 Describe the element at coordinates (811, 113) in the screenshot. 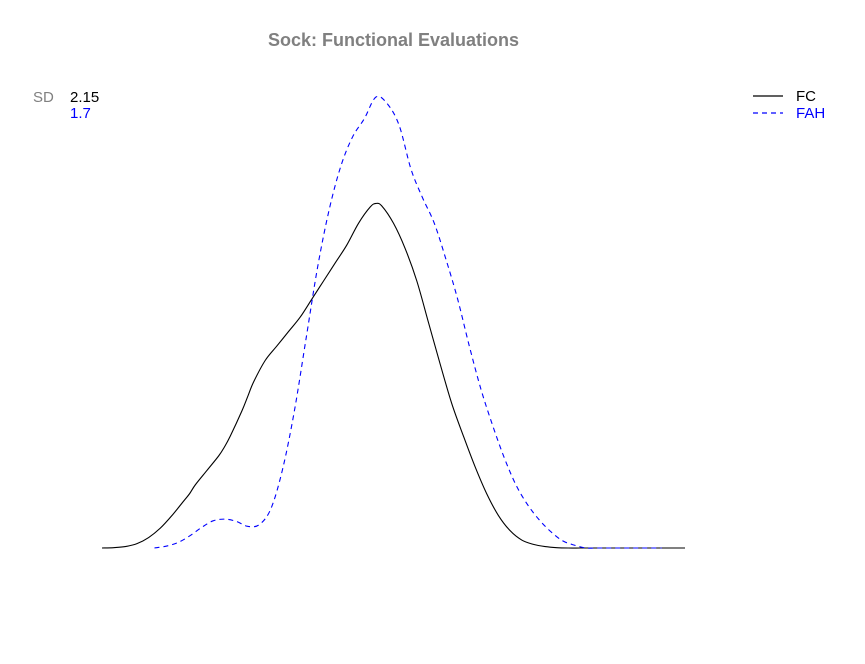

I see `legend-label-fah: FAH` at that location.